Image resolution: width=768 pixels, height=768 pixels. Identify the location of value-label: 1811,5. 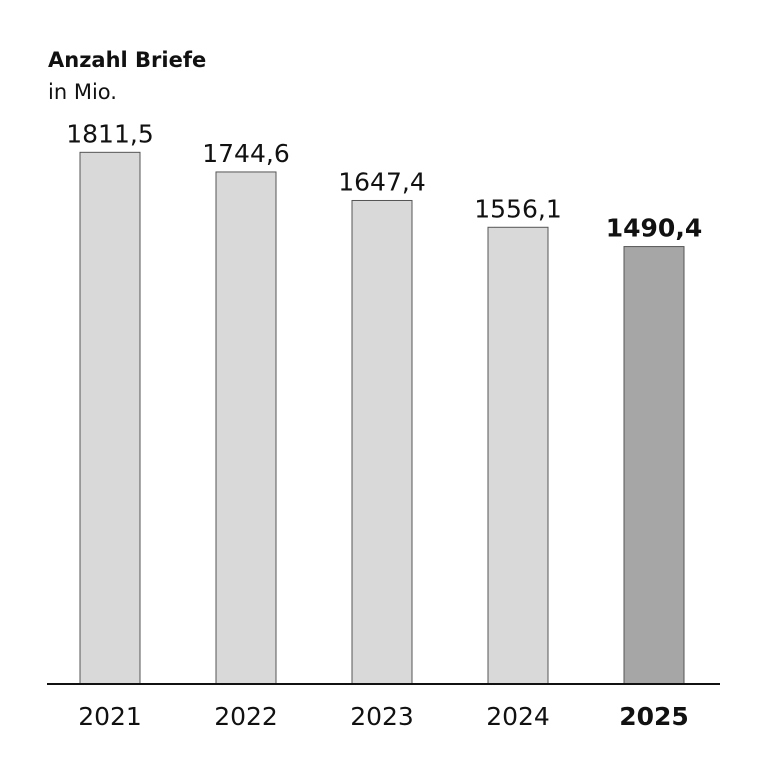
(109, 133).